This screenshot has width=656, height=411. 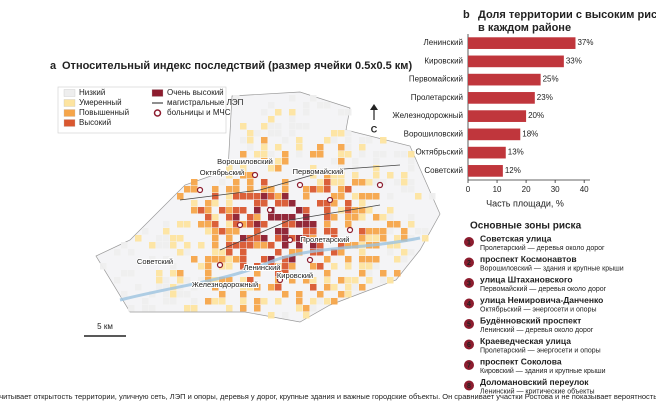 What do you see at coordinates (468, 189) in the screenshot?
I see `x-tick-label: 0` at bounding box center [468, 189].